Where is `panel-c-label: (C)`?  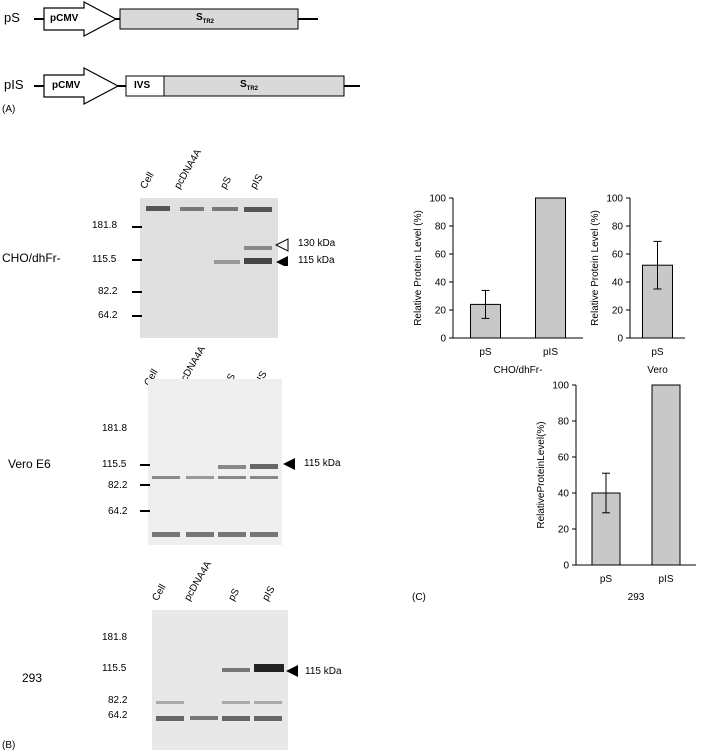
panel-c-label: (C) is located at coordinates (419, 597).